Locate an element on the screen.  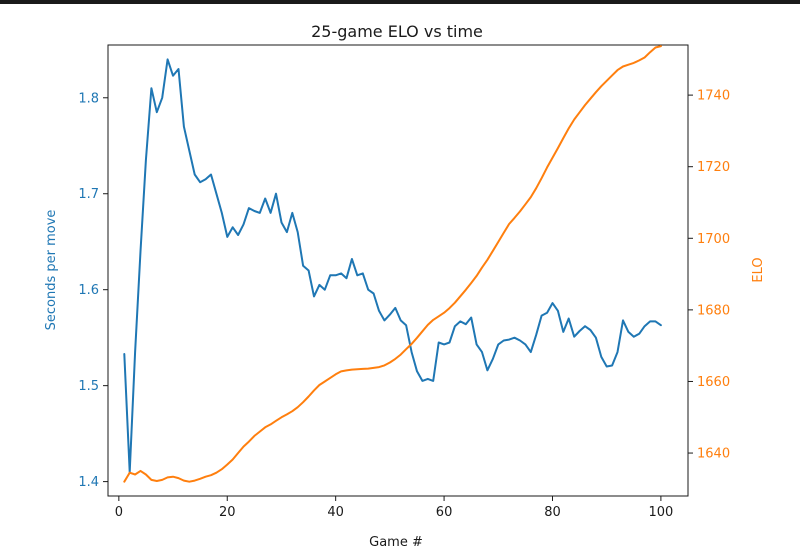
chart-title: 25-game ELO vs time is located at coordinates (397, 31).